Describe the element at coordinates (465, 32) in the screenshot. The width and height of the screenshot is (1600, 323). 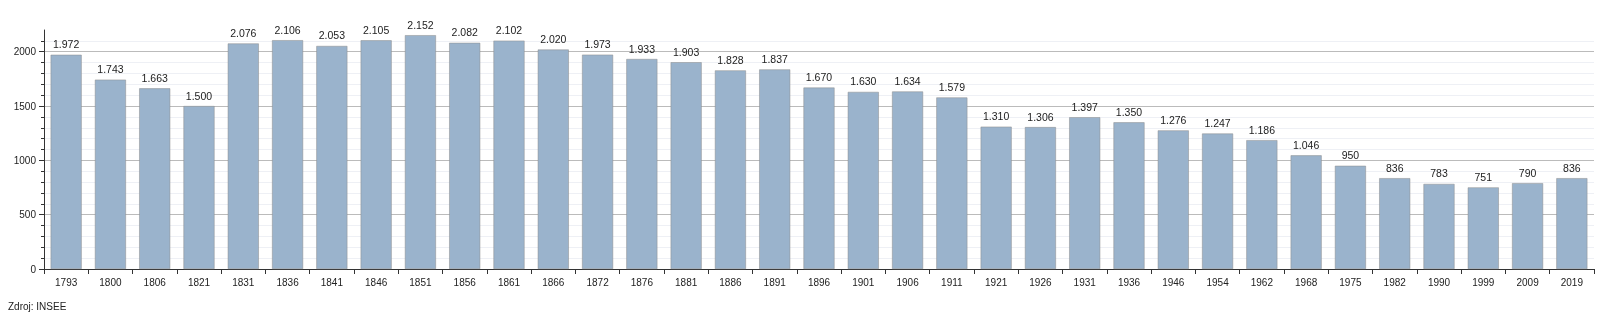
I see `data-label: 2.082` at that location.